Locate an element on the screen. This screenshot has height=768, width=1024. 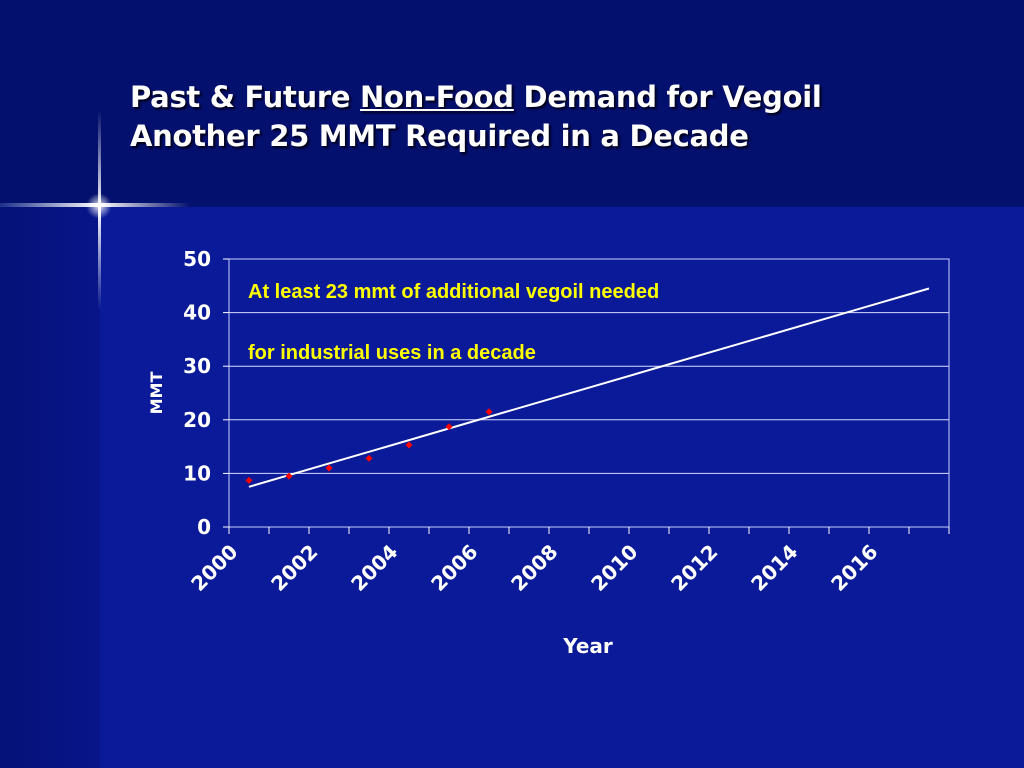
title-underlined: Non-Food is located at coordinates (437, 97).